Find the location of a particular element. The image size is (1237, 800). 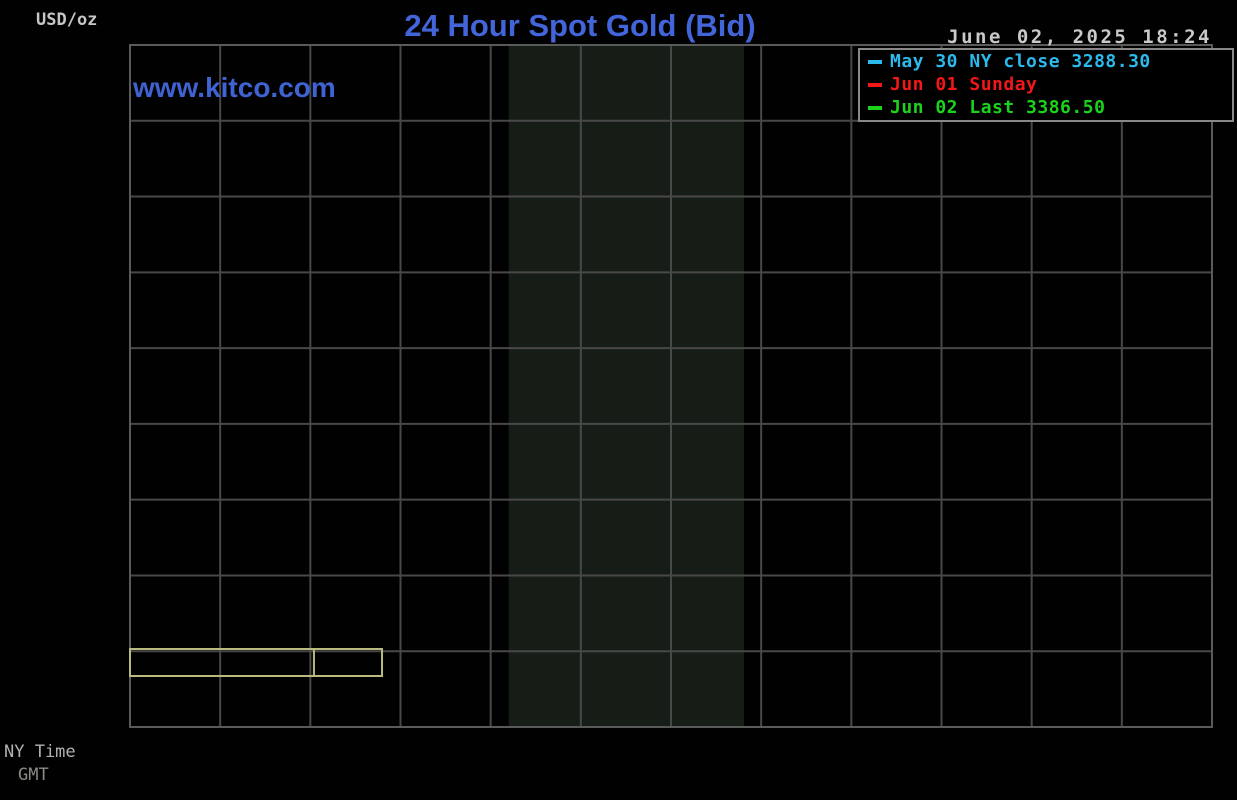

kitco-watermark: www.kitco.com is located at coordinates (234, 87).